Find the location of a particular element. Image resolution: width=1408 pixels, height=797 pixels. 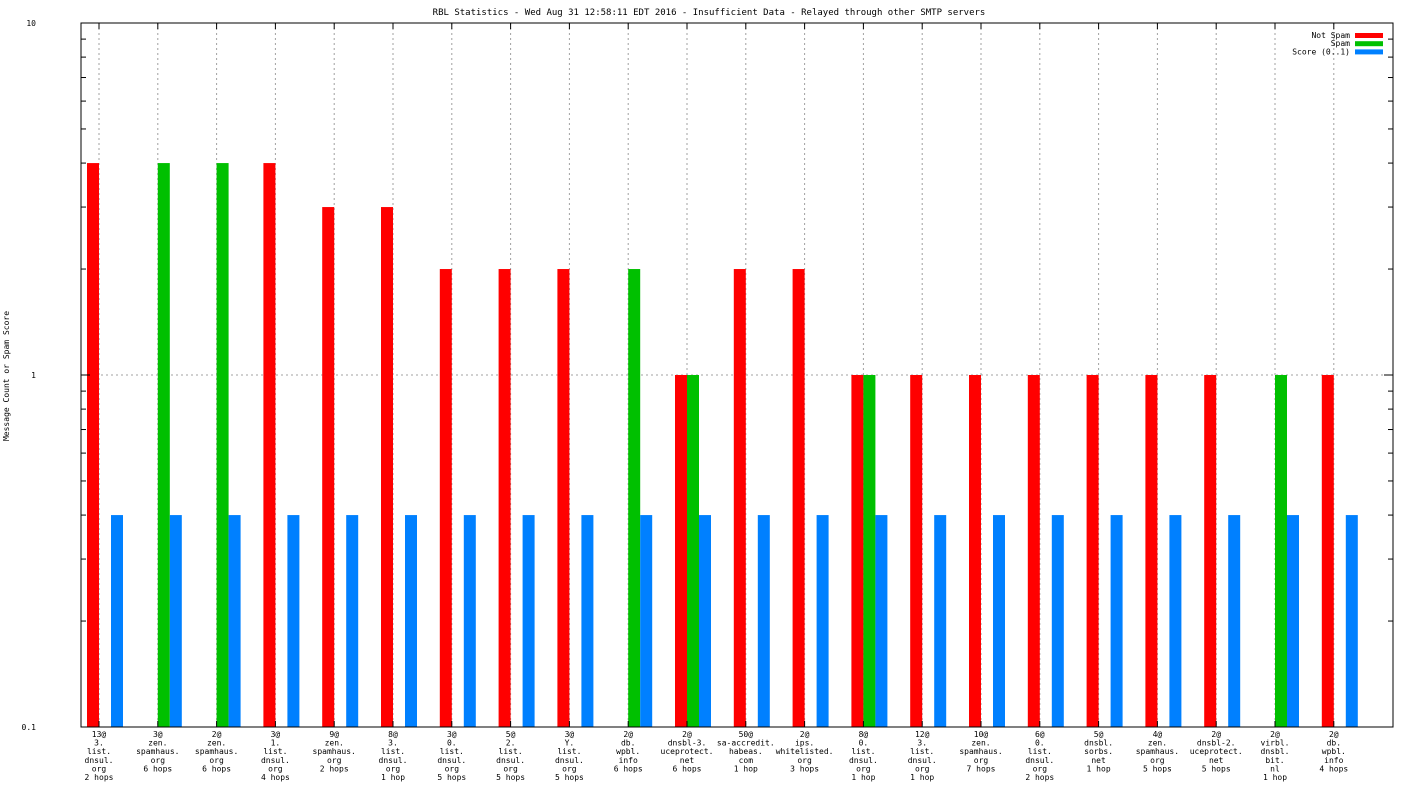

x-tick-label-line: 10@ is located at coordinates (981, 734).